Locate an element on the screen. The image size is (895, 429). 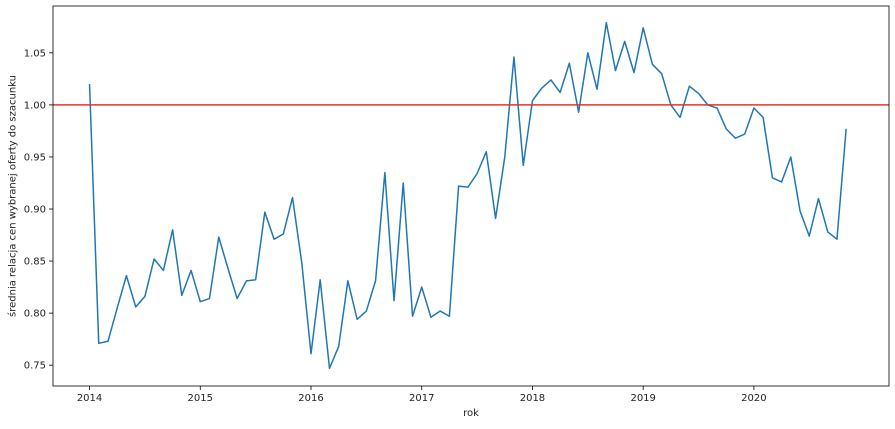
x-tick-label-2020: 2020 is located at coordinates (753, 398).